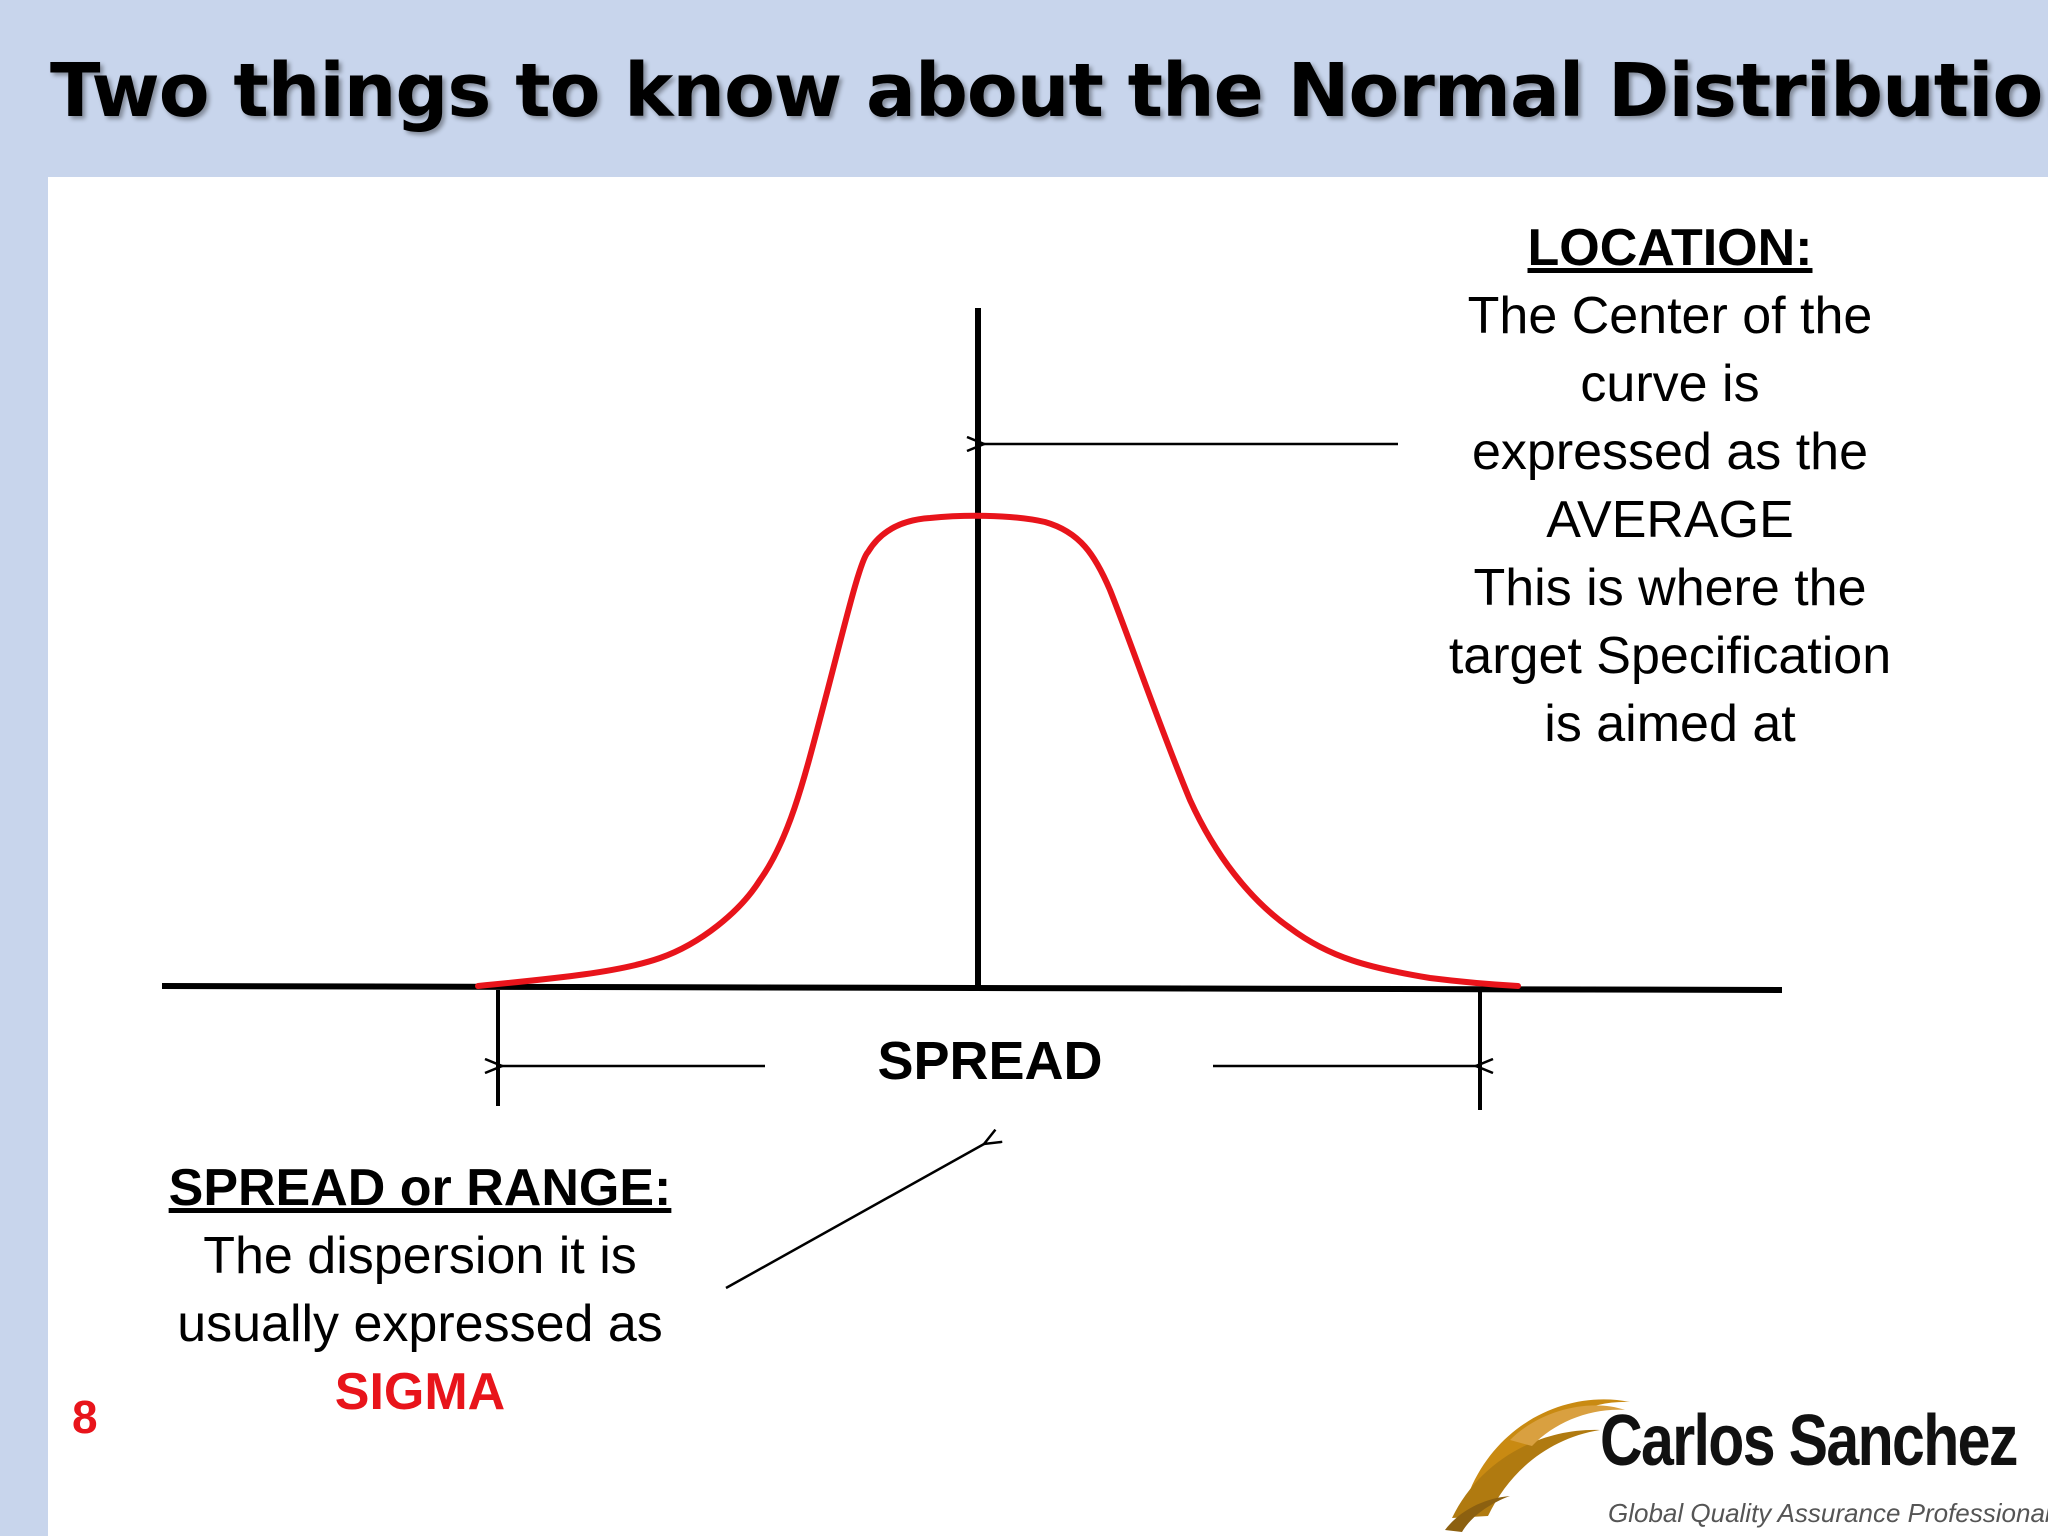  I want to click on baseline-axis, so click(972, 988).